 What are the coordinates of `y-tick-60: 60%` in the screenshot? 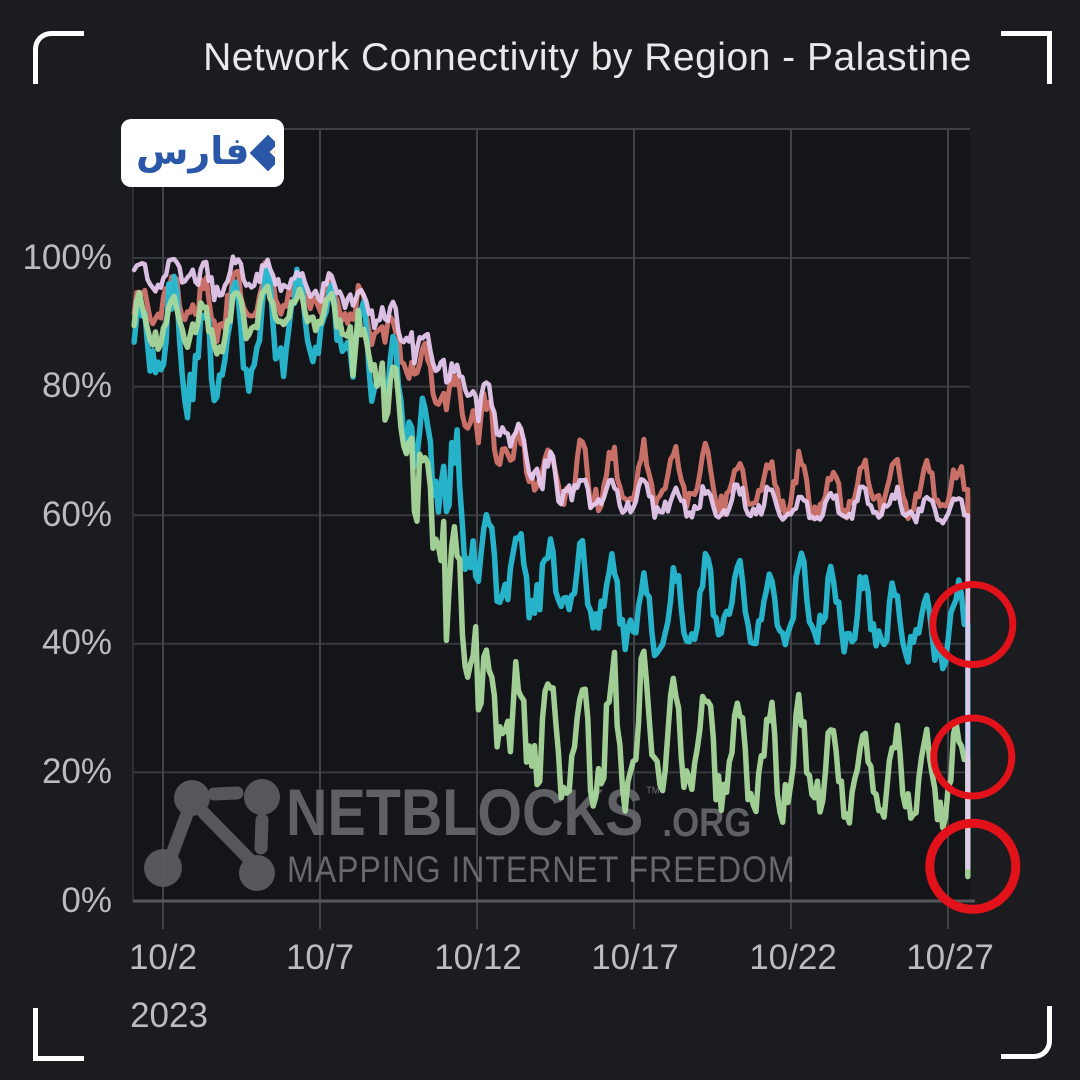 It's located at (76, 514).